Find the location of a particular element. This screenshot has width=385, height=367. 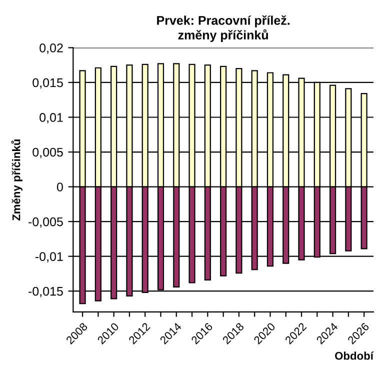

y-tick-label: 0,02 is located at coordinates (51, 49).